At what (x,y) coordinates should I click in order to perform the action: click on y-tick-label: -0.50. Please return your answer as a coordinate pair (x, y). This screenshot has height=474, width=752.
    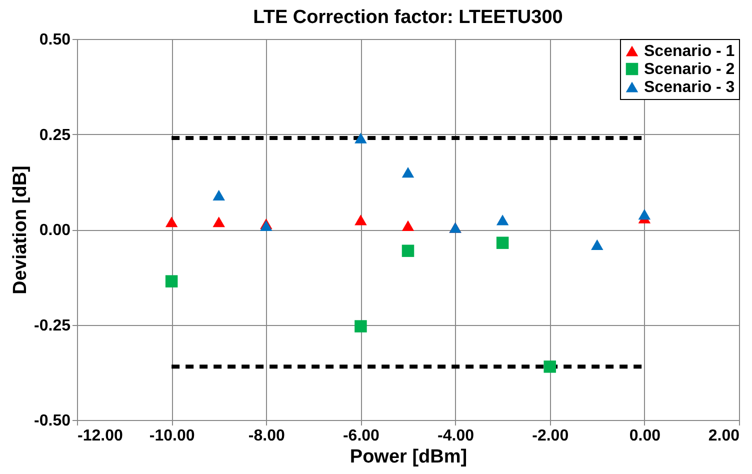
    Looking at the image, I should click on (52, 421).